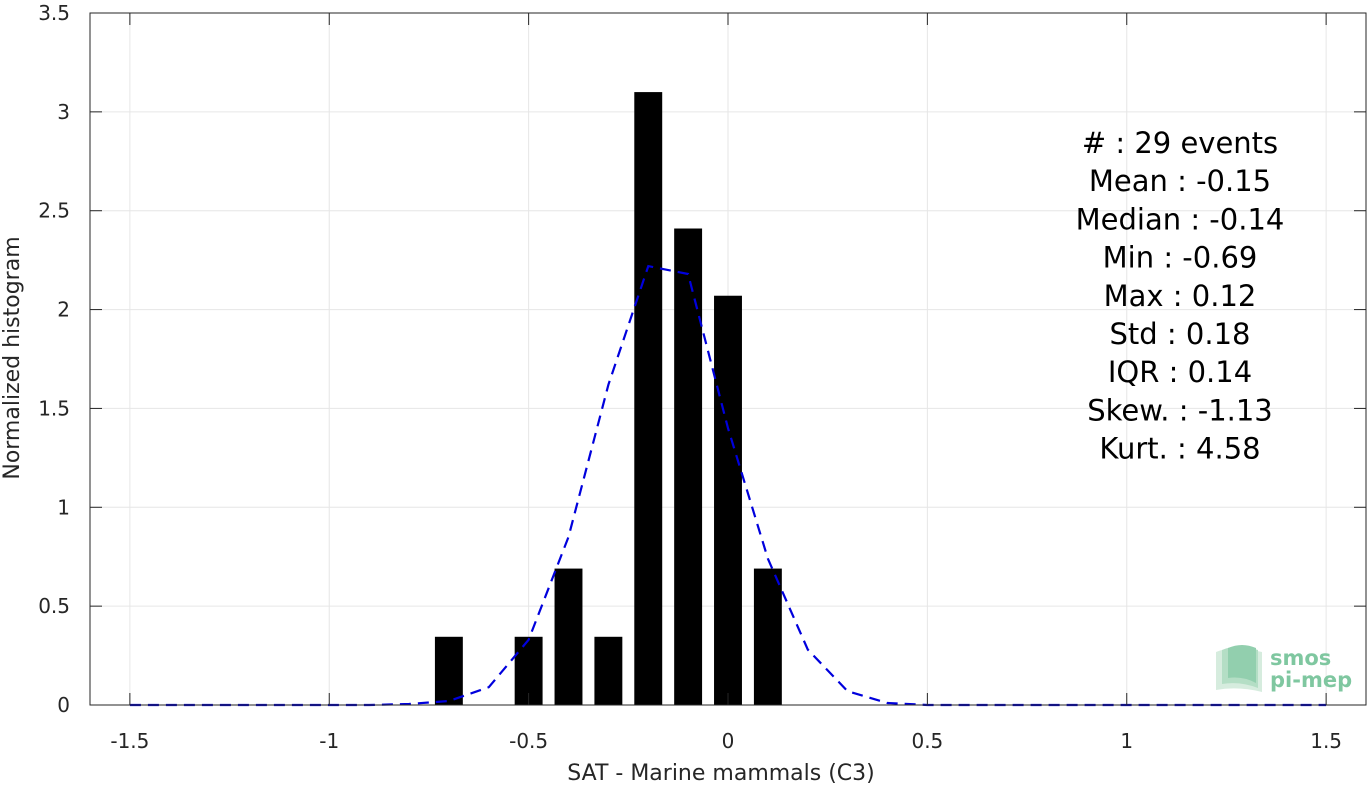 This screenshot has width=1367, height=785. Describe the element at coordinates (54, 606) in the screenshot. I see `y-tick-label: 0.5` at that location.